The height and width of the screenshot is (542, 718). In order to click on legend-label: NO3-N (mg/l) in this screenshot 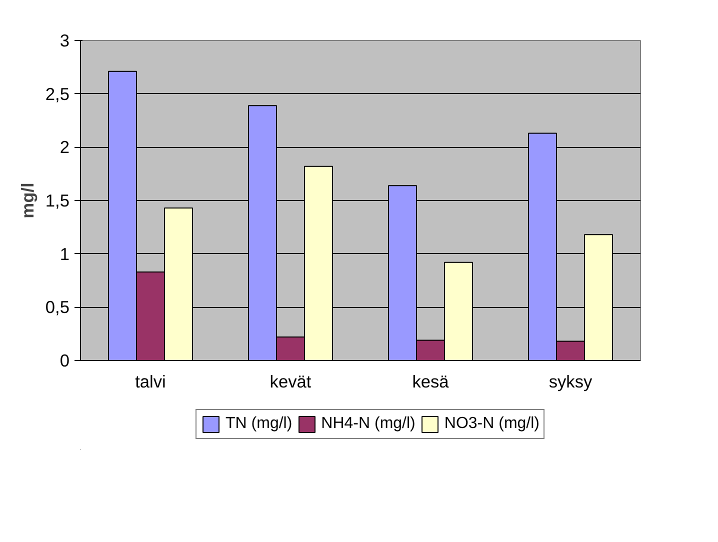, I will do `click(492, 424)`.